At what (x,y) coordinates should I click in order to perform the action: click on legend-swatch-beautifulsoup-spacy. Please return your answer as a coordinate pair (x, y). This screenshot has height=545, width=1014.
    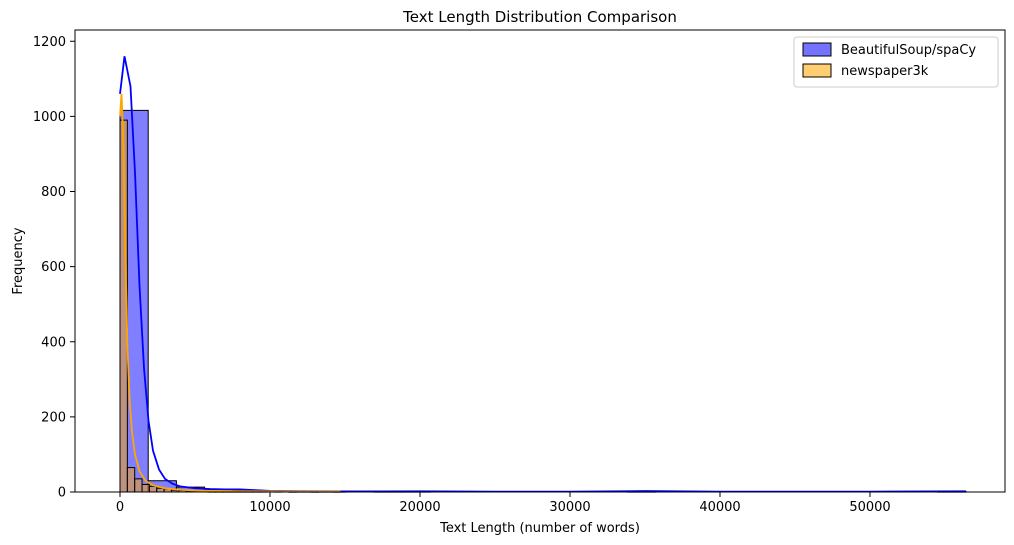
    Looking at the image, I should click on (817, 49).